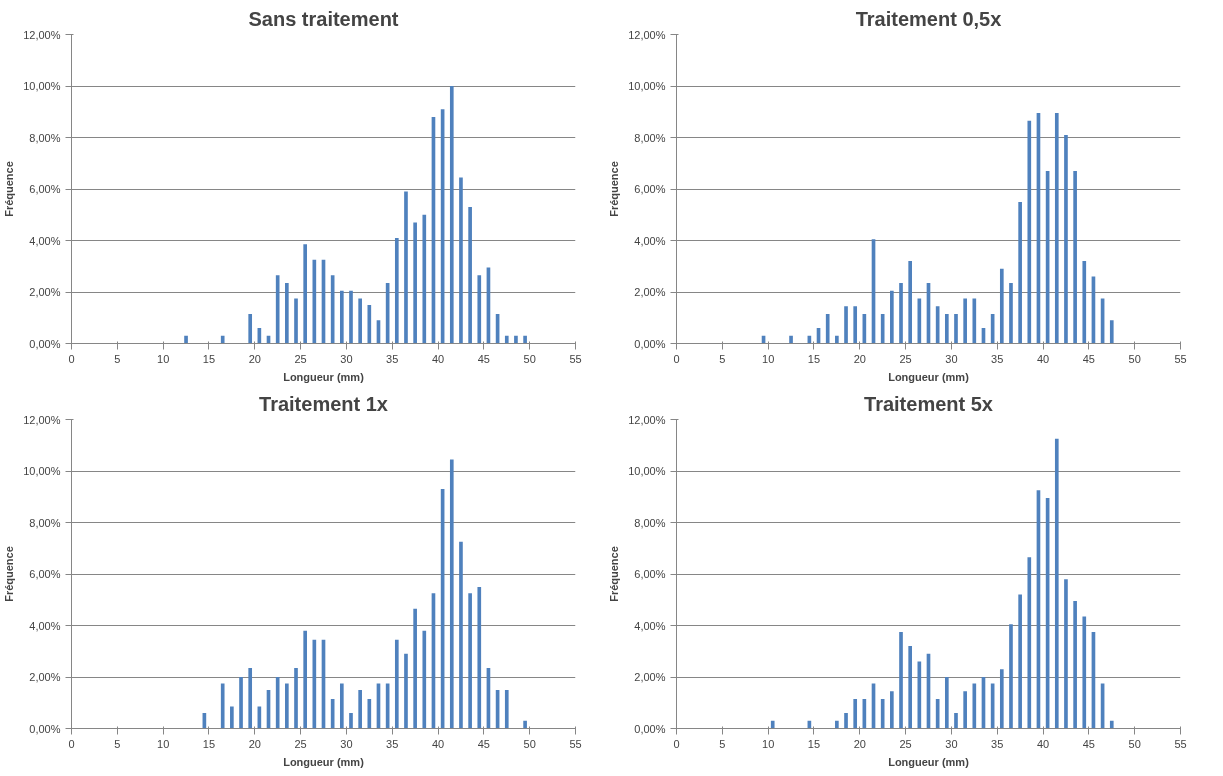 The height and width of the screenshot is (776, 1223). I want to click on chart-title: Traitement 1x, so click(323, 403).